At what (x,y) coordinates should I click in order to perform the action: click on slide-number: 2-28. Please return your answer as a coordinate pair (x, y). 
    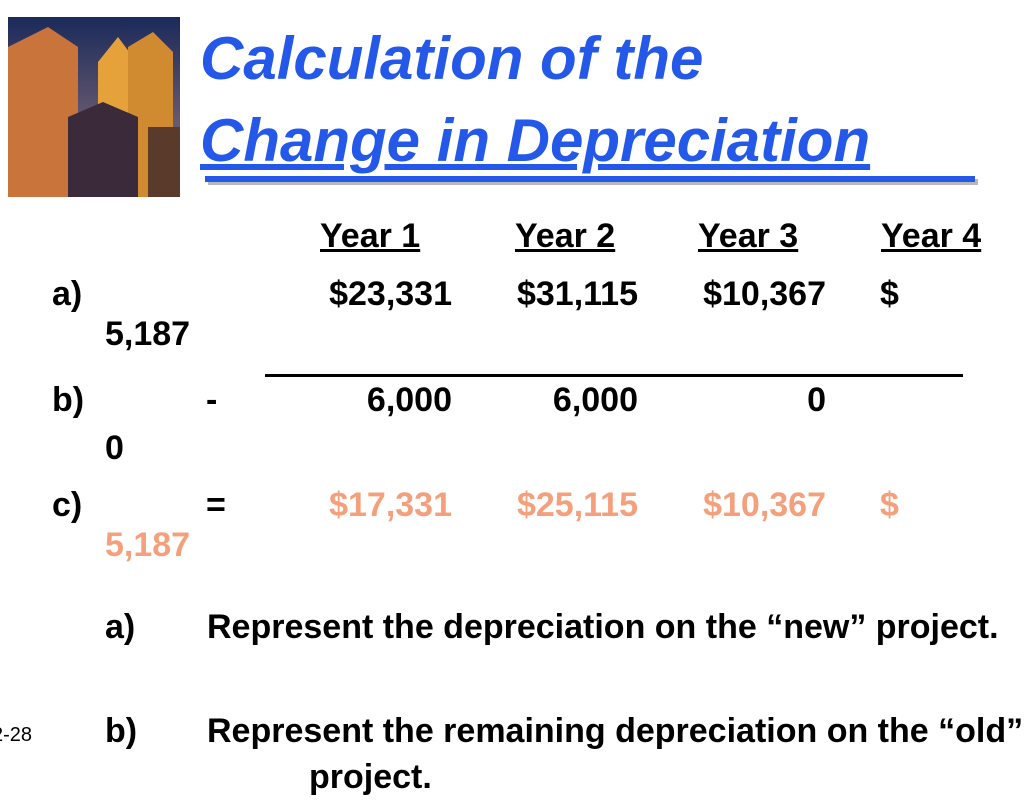
    Looking at the image, I should click on (16, 735).